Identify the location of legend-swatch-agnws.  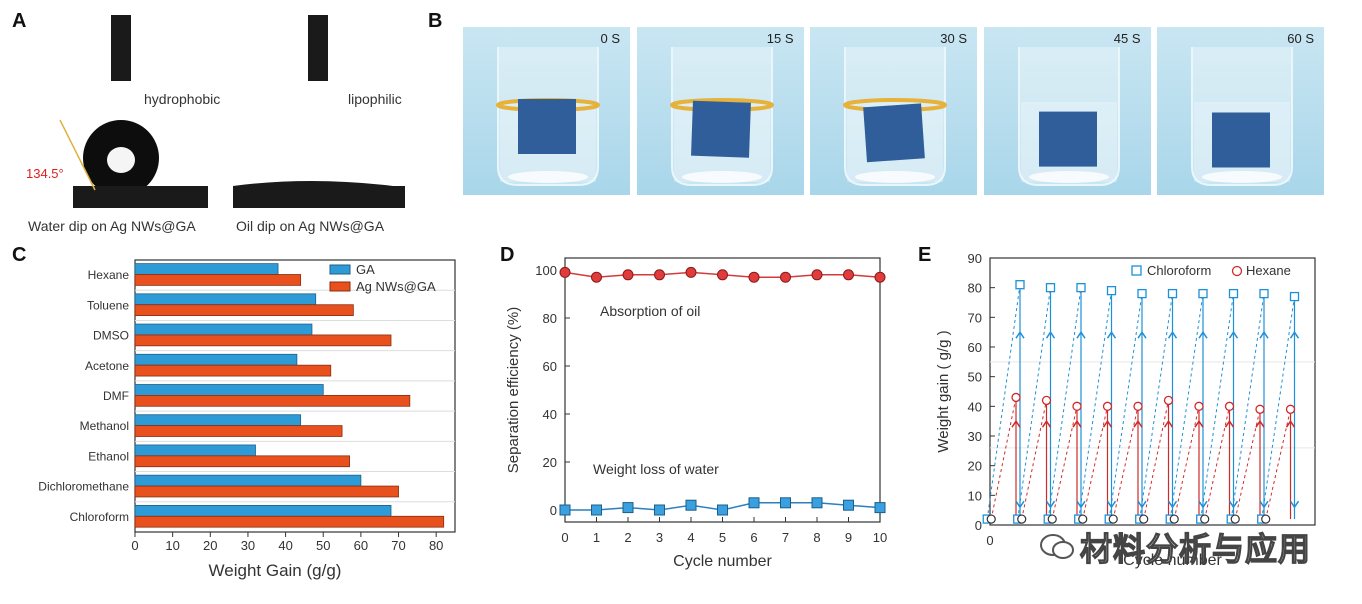
(340, 286).